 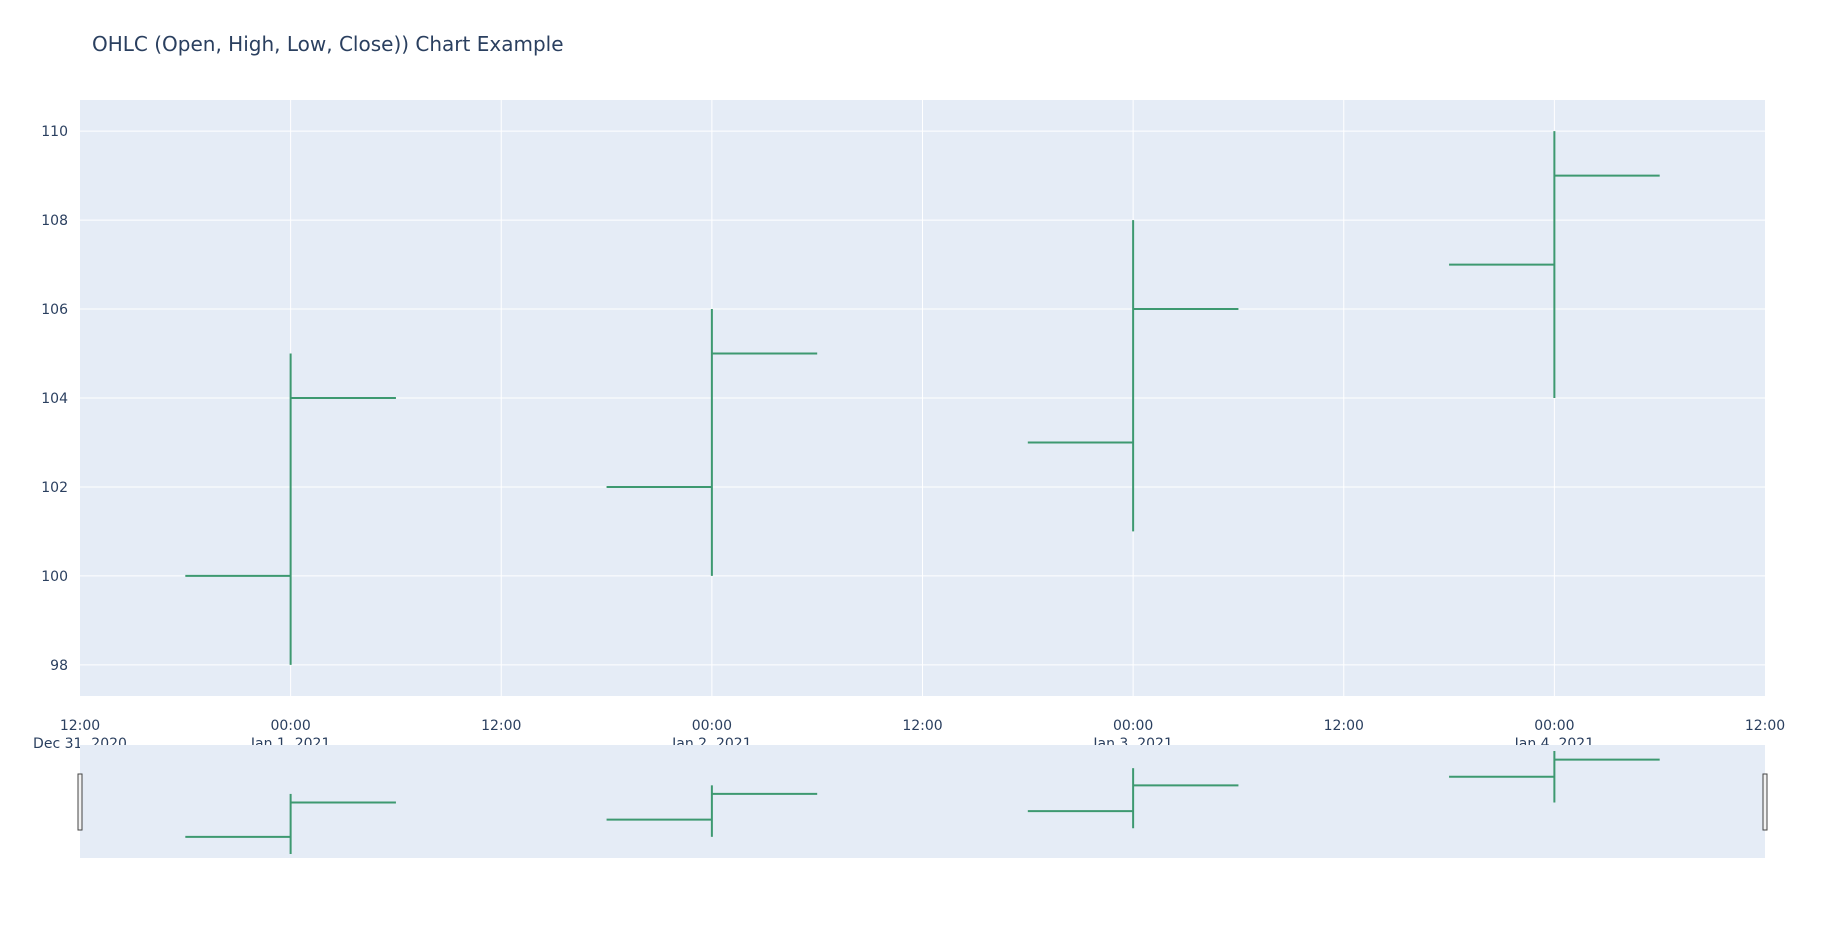 What do you see at coordinates (1765, 802) in the screenshot?
I see `range-slider-right-handle` at bounding box center [1765, 802].